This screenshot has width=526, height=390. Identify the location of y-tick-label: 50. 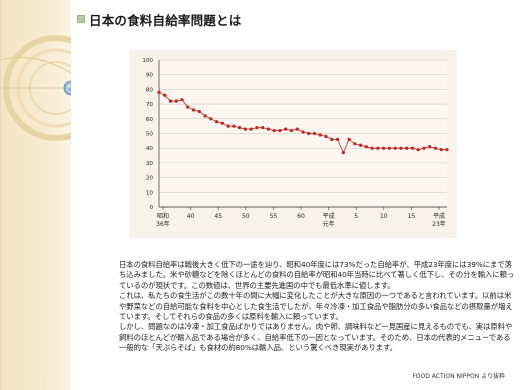
(150, 135).